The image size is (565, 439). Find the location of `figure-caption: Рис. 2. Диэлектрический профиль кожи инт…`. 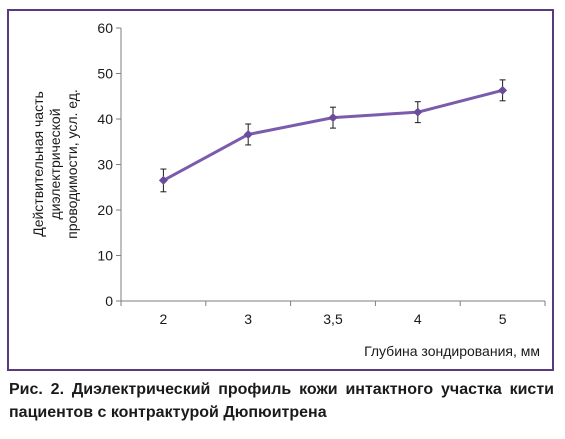

figure-caption: Рис. 2. Диэлектрический профиль кожи инт… is located at coordinates (281, 401).